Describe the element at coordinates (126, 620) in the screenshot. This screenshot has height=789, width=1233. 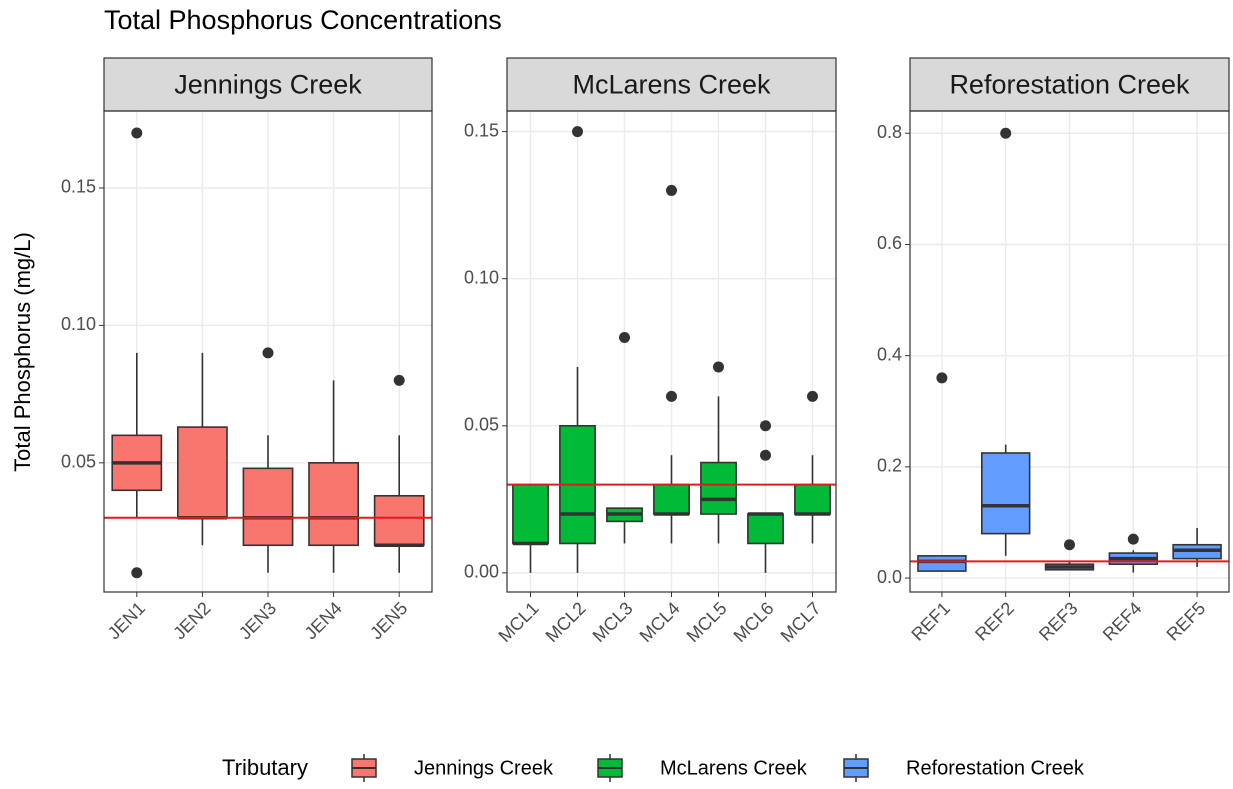
I see `x-tick-label: JEN1` at that location.